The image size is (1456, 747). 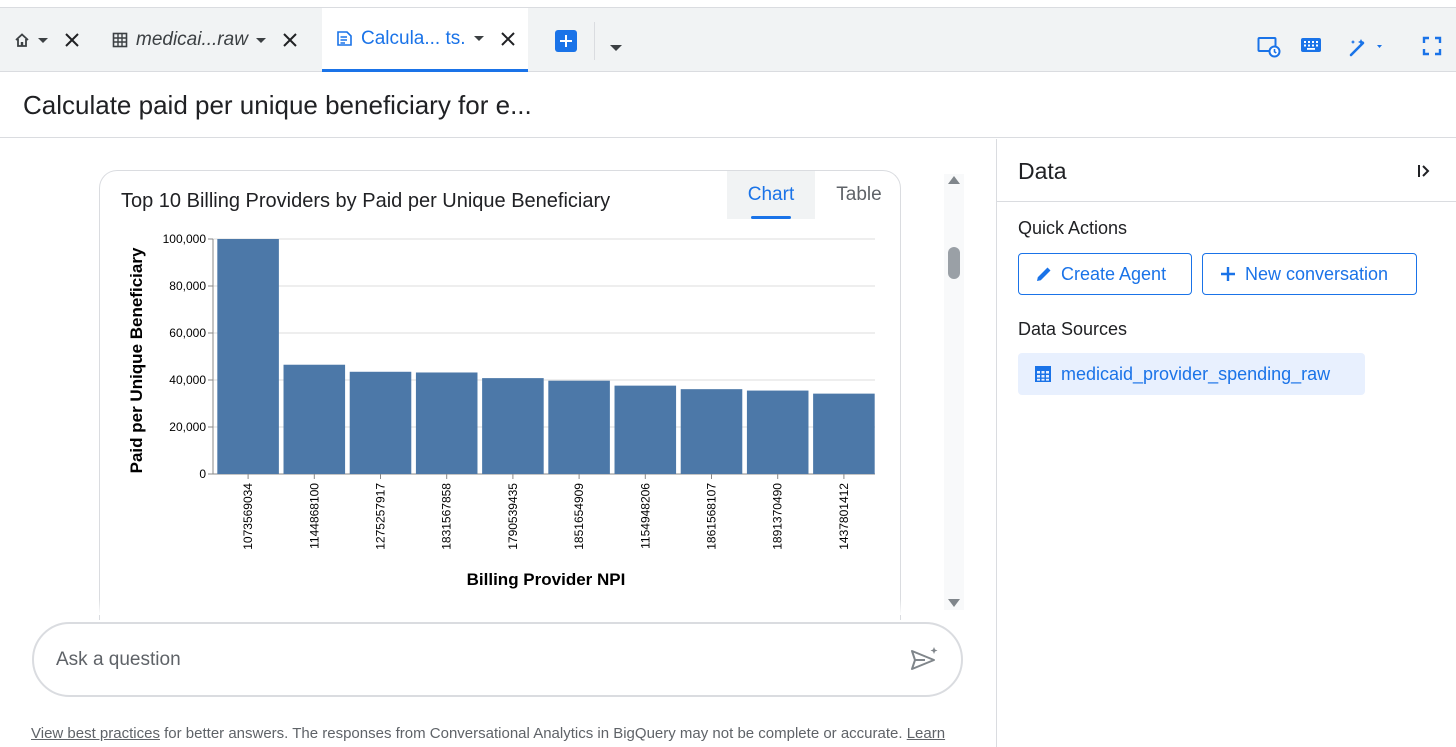 What do you see at coordinates (1114, 273) in the screenshot?
I see `create-agent-label: Create Agent` at bounding box center [1114, 273].